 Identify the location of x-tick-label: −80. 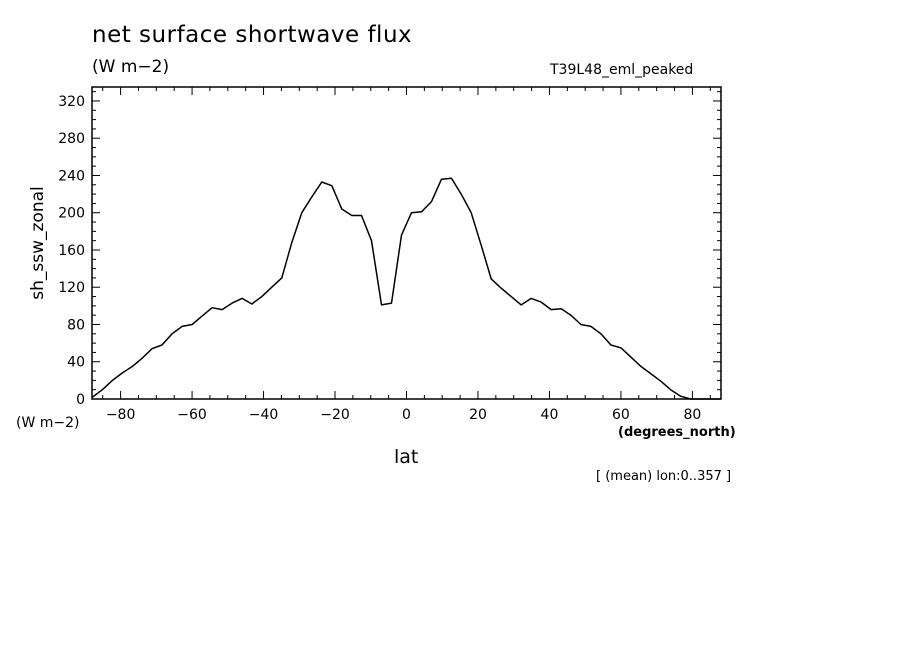
(121, 415).